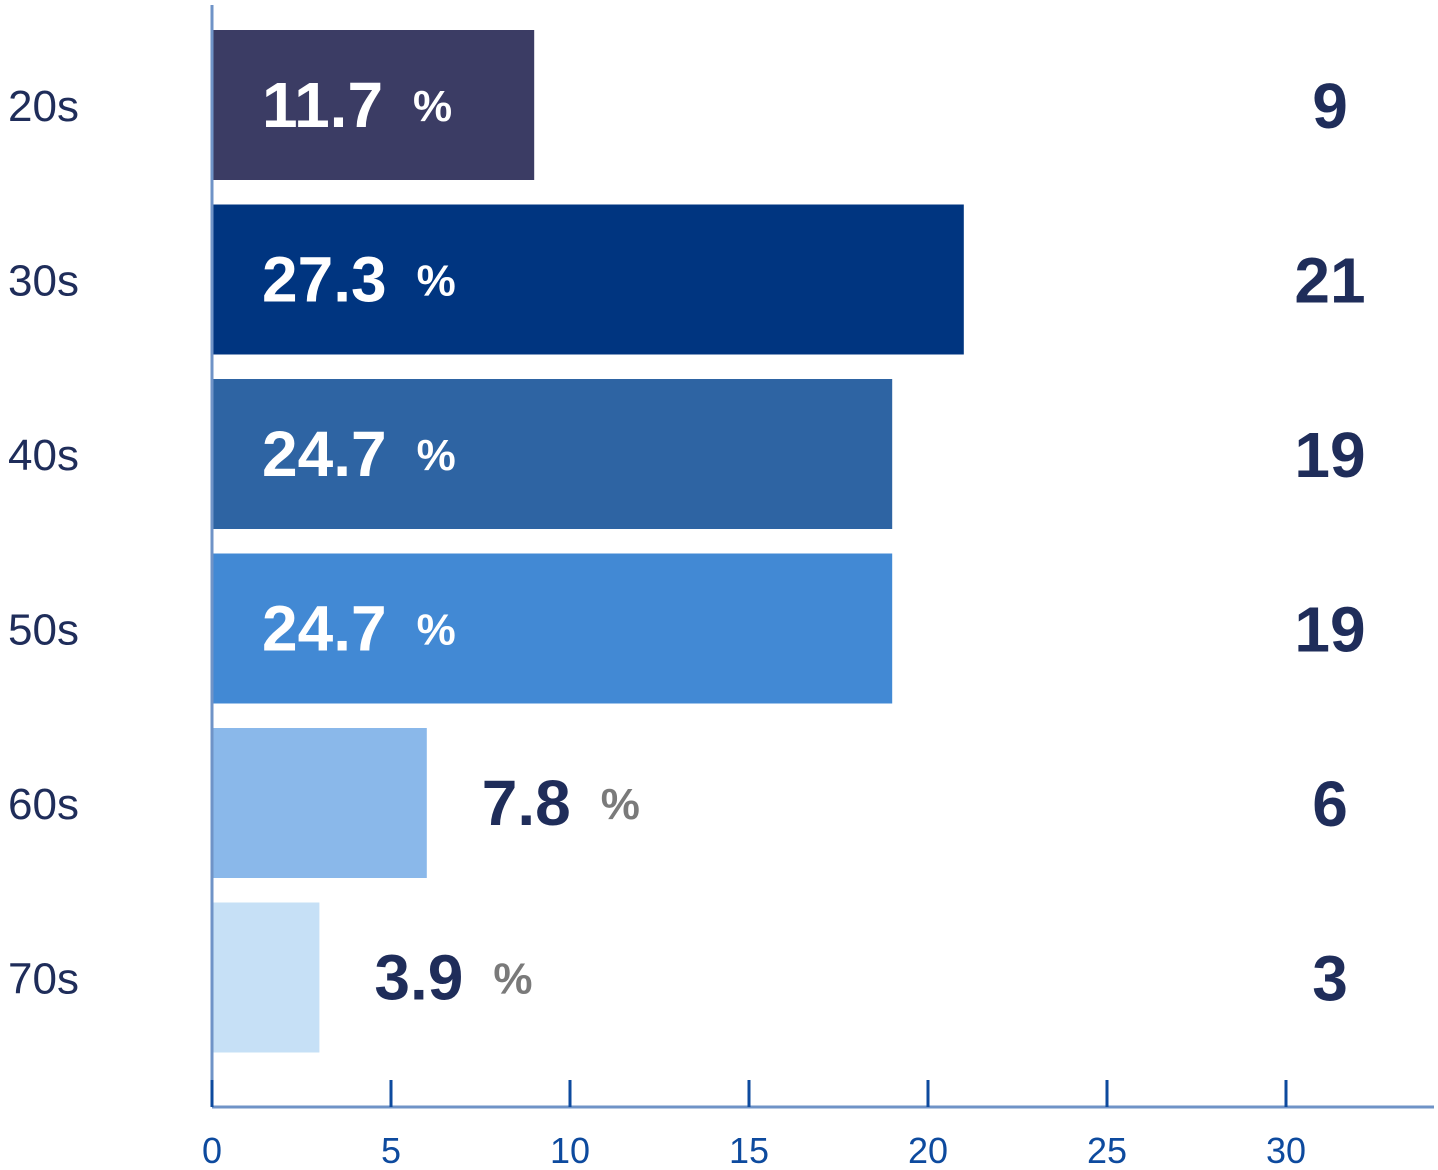 Image resolution: width=1438 pixels, height=1170 pixels. I want to click on category-label-60s: 60s, so click(43, 804).